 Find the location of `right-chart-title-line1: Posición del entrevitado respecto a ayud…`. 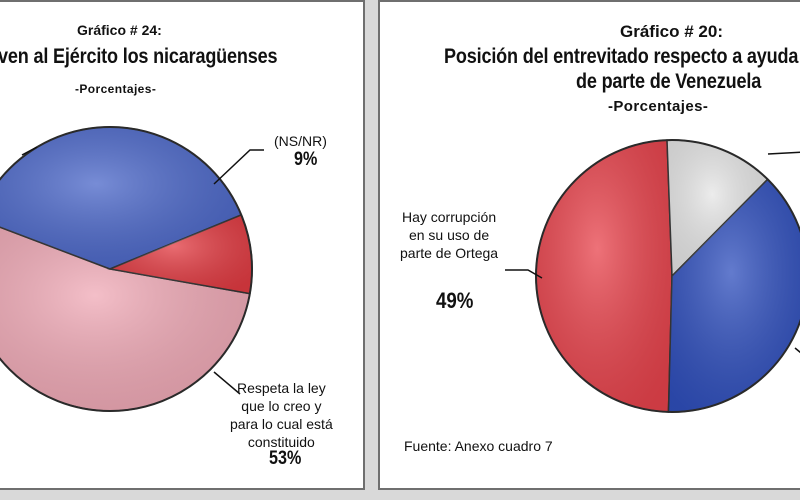

right-chart-title-line1: Posición del entrevitado respecto a ayud… is located at coordinates (621, 56).